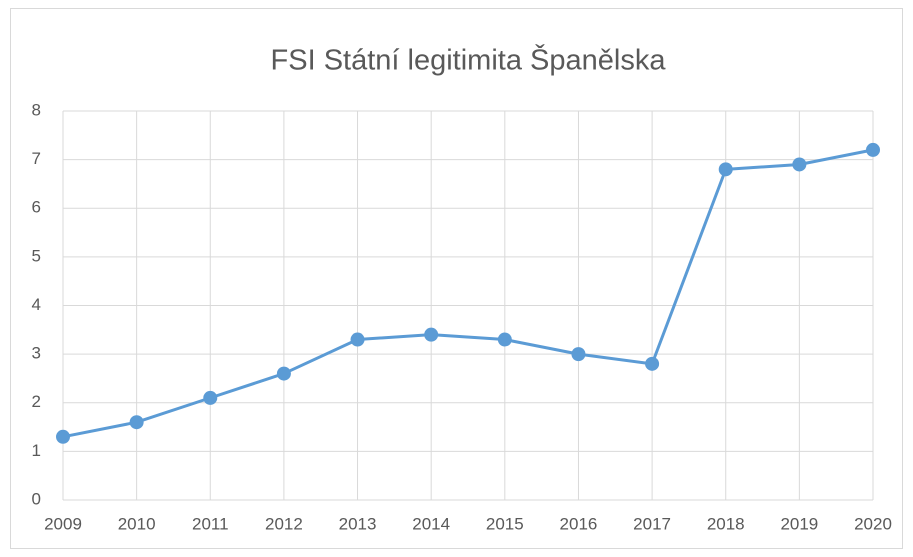 Image resolution: width=913 pixels, height=557 pixels. Describe the element at coordinates (799, 523) in the screenshot. I see `x-tick-label: 2019` at that location.